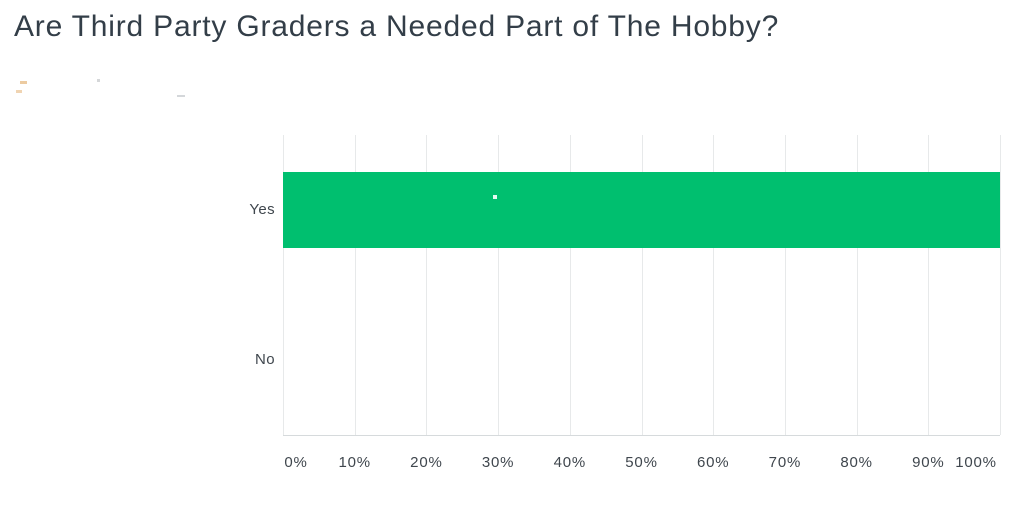 The image size is (1029, 525). What do you see at coordinates (570, 462) in the screenshot?
I see `x-tick-label: 40%` at bounding box center [570, 462].